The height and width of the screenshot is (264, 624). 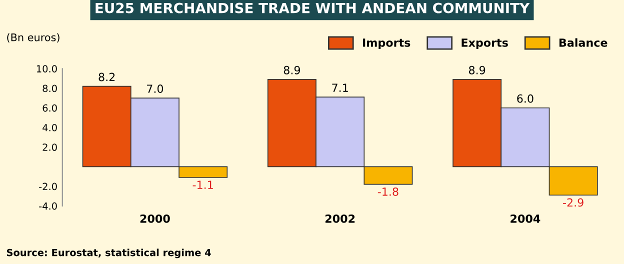 I want to click on legend-label: Balance, so click(x=583, y=42).